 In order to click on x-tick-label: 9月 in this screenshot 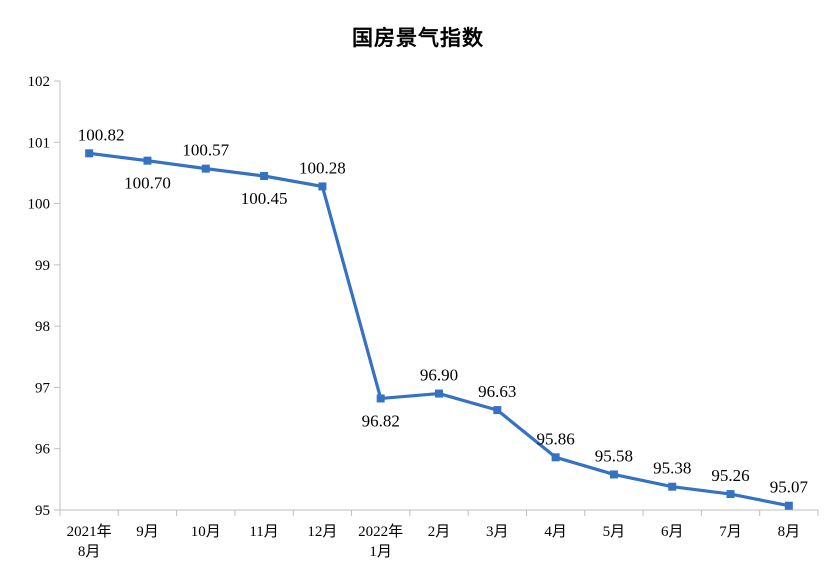, I will do `click(147, 532)`.